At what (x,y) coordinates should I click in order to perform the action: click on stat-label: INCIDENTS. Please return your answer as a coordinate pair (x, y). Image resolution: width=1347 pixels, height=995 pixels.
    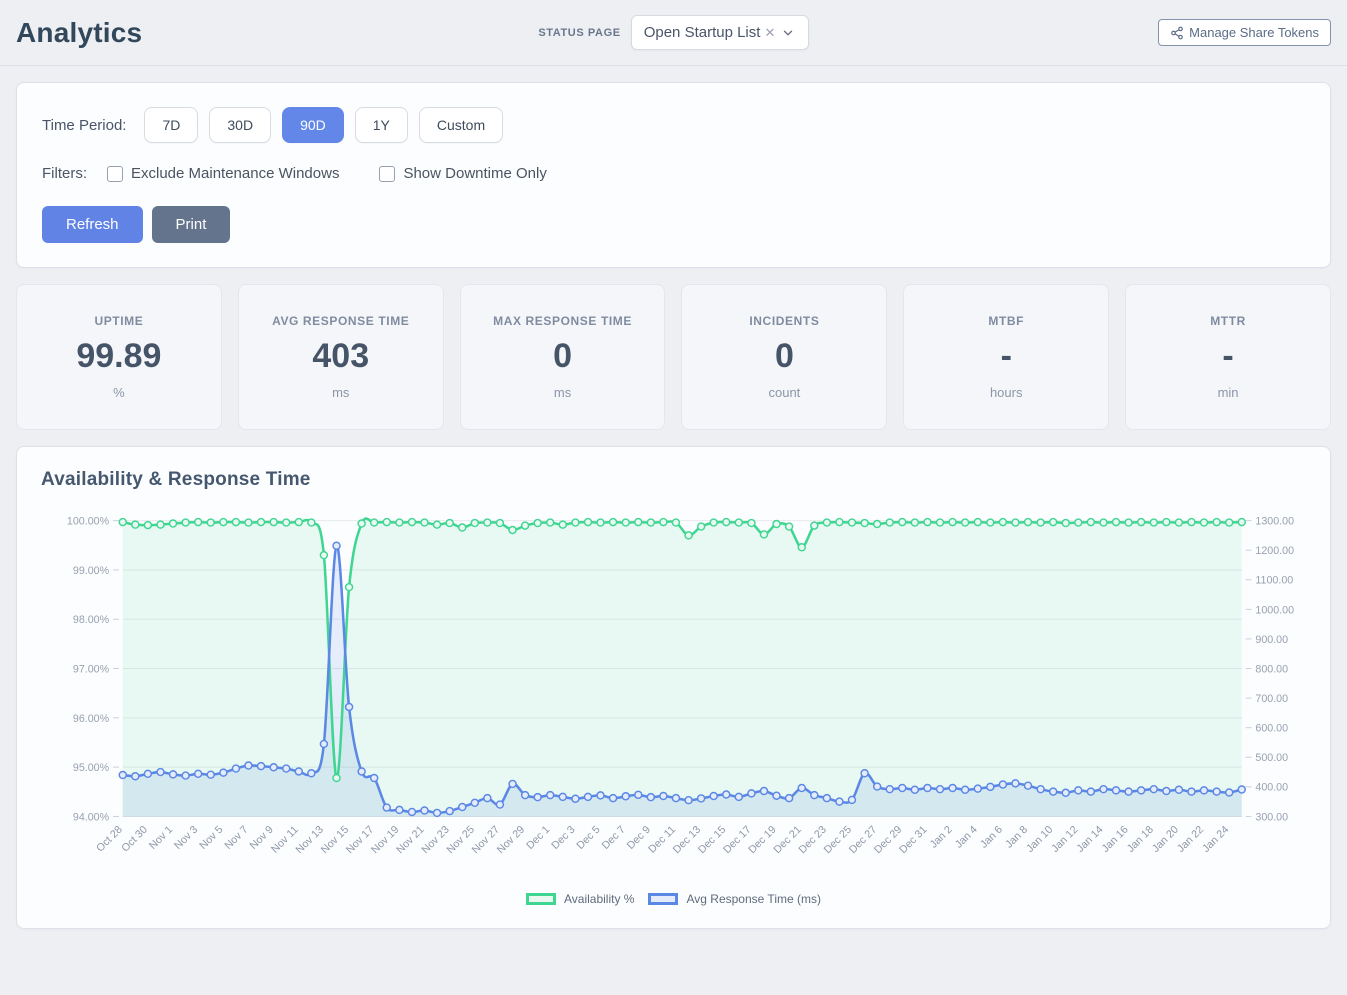
    Looking at the image, I should click on (784, 321).